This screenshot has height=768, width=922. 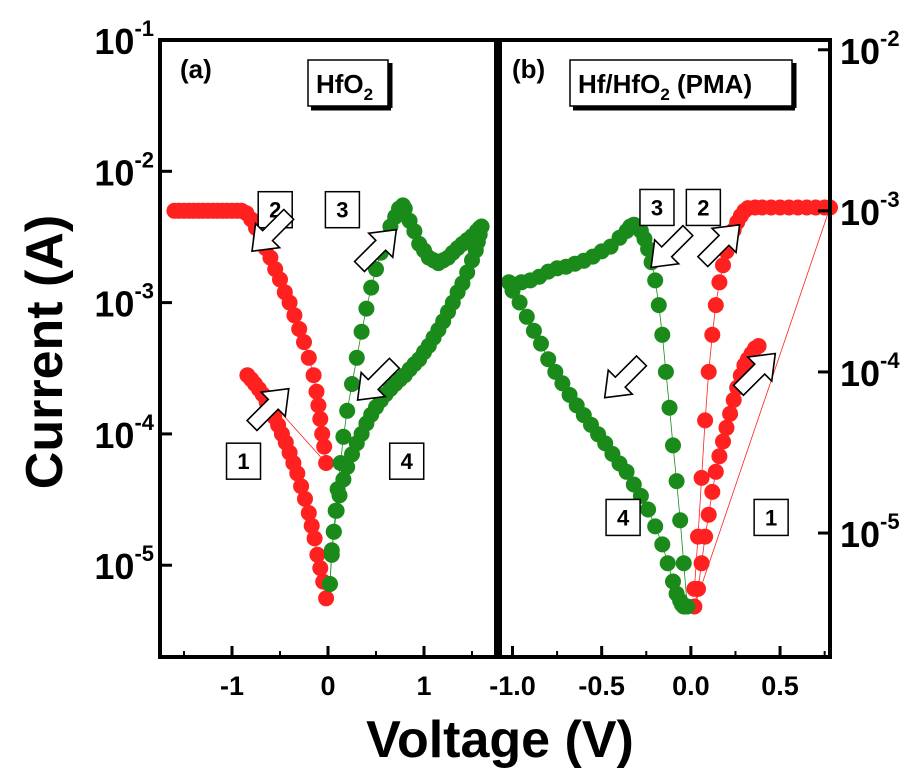 What do you see at coordinates (500, 739) in the screenshot?
I see `x-axis-label: Voltage (V)` at bounding box center [500, 739].